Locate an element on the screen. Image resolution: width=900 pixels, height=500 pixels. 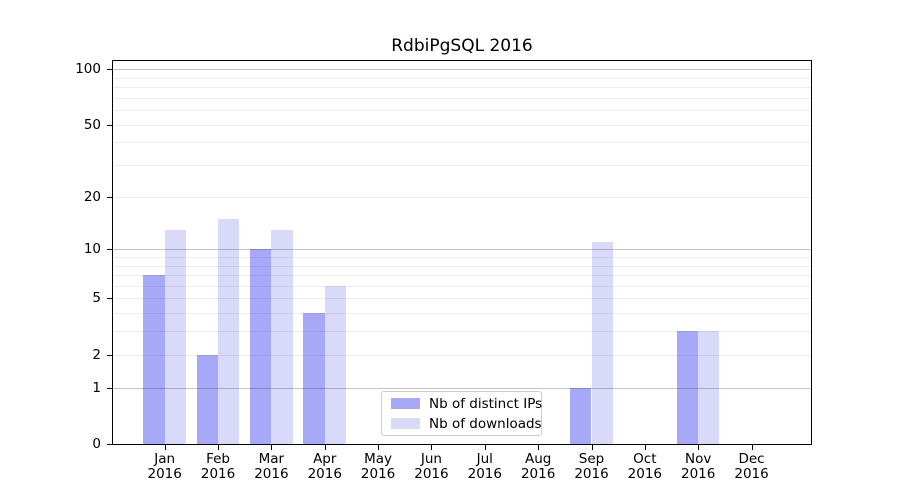
x-tick-may is located at coordinates (379, 447).